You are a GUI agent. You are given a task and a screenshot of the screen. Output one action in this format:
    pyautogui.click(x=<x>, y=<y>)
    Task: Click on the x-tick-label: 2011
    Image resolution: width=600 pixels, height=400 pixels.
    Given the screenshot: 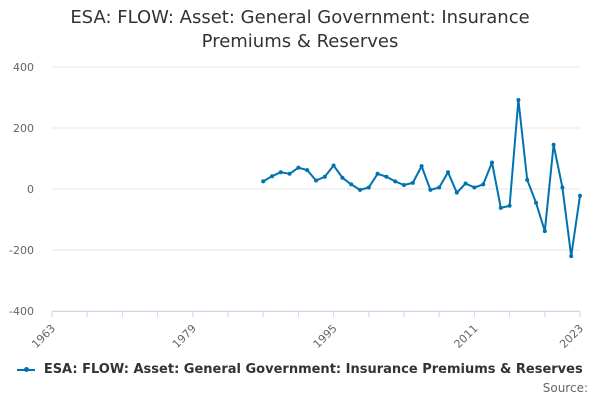 What is the action you would take?
    pyautogui.click(x=466, y=336)
    